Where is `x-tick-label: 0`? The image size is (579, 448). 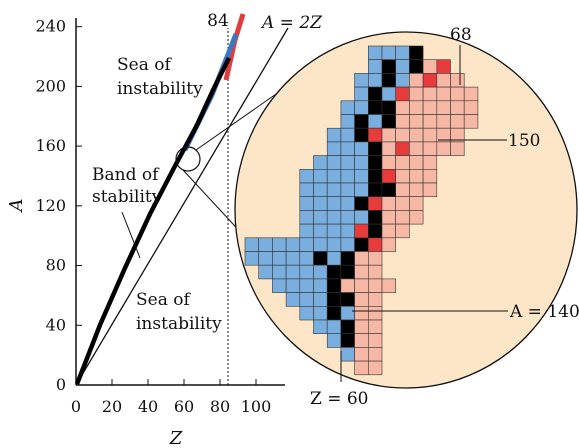
x-tick-label: 0 is located at coordinates (76, 406).